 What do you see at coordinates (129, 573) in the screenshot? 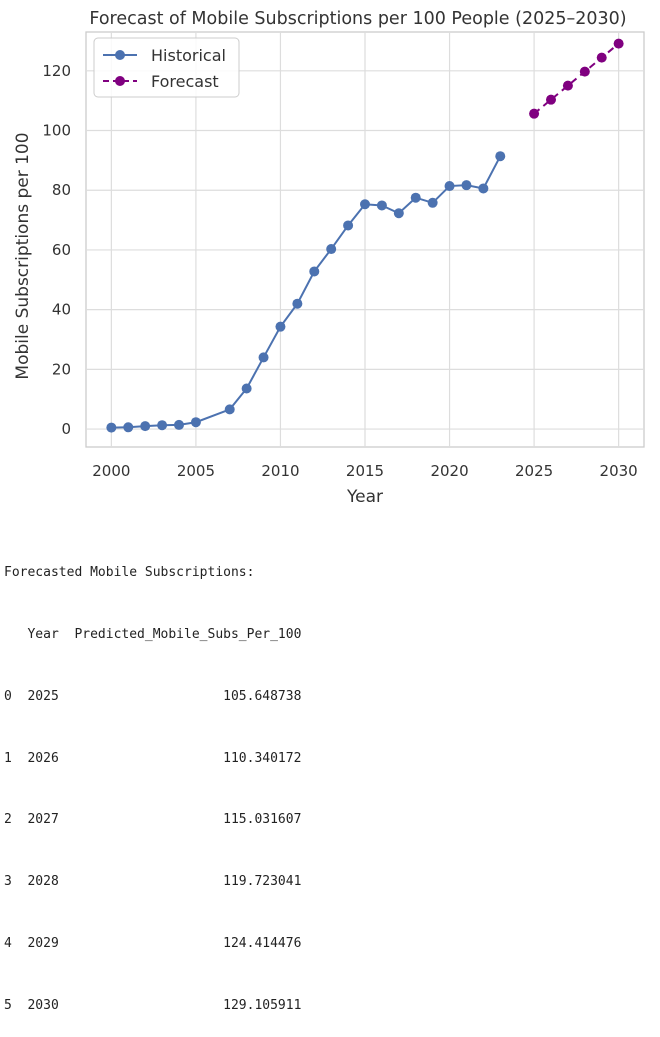
I see `output-heading: Forecasted Mobile Subscriptions:` at bounding box center [129, 573].